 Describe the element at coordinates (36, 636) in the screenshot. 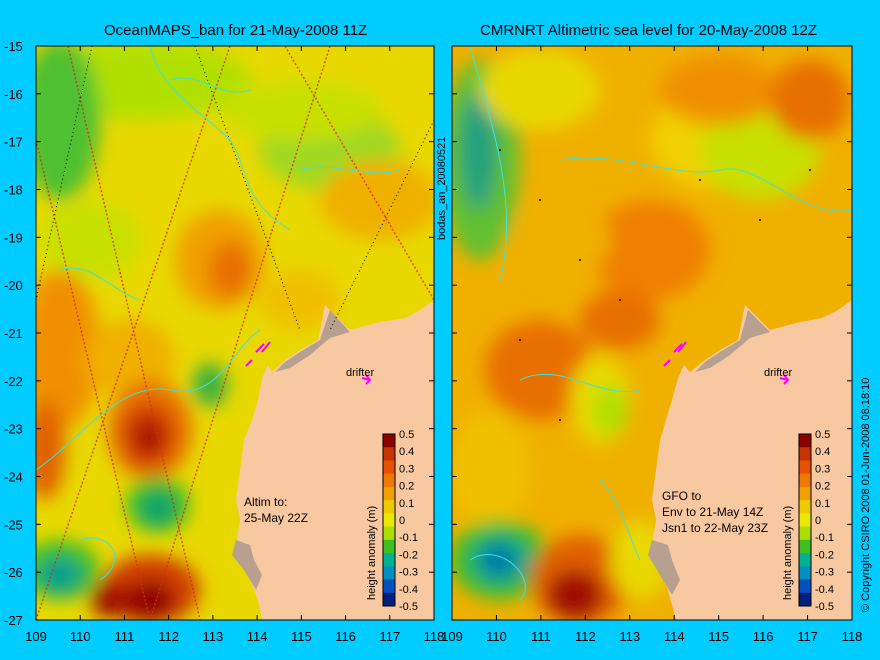

I see `x-tick-label-left: 109` at that location.